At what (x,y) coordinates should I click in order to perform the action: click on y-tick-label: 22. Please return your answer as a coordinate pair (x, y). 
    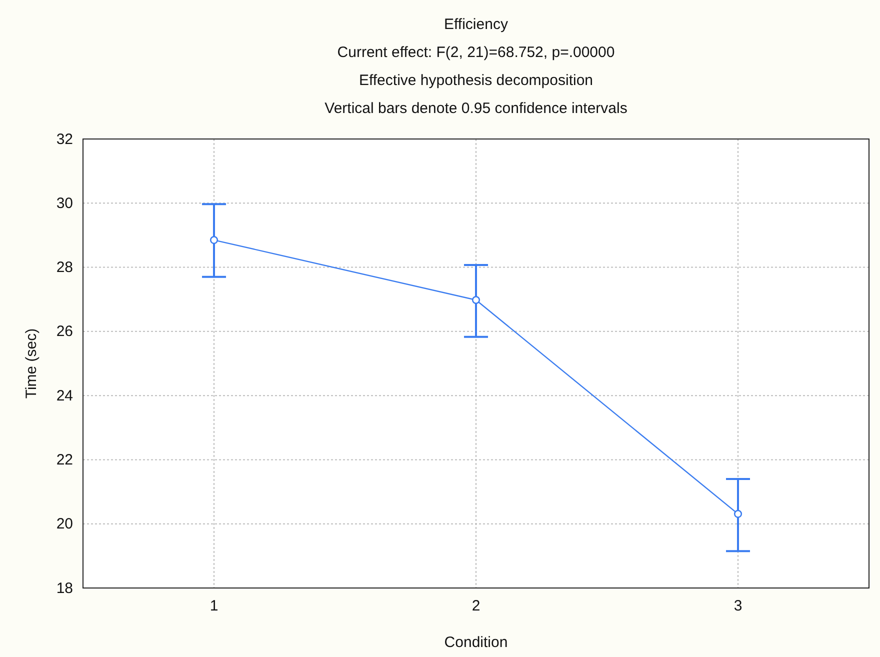
    Looking at the image, I should click on (64, 460).